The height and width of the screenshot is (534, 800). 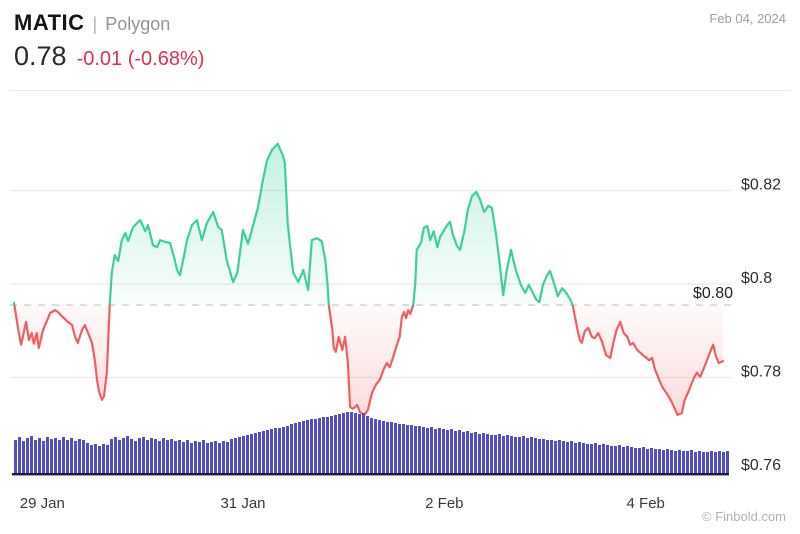 What do you see at coordinates (400, 90) in the screenshot?
I see `header-divider` at bounding box center [400, 90].